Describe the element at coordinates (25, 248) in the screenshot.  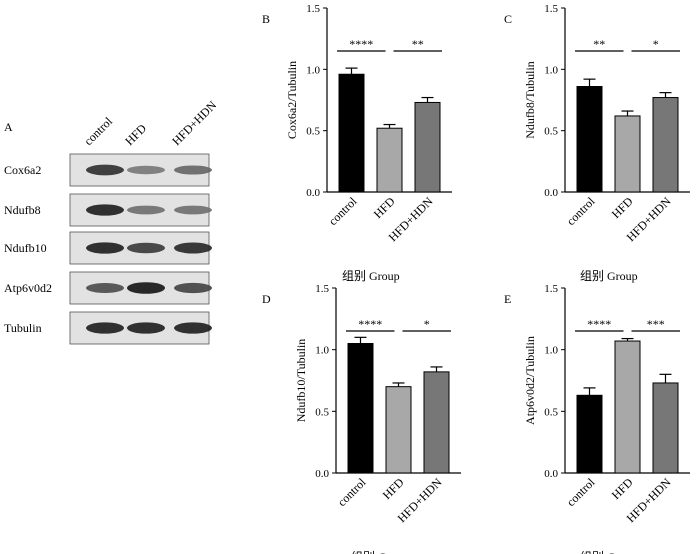
I see `blot-row-label: Ndufb10` at that location.